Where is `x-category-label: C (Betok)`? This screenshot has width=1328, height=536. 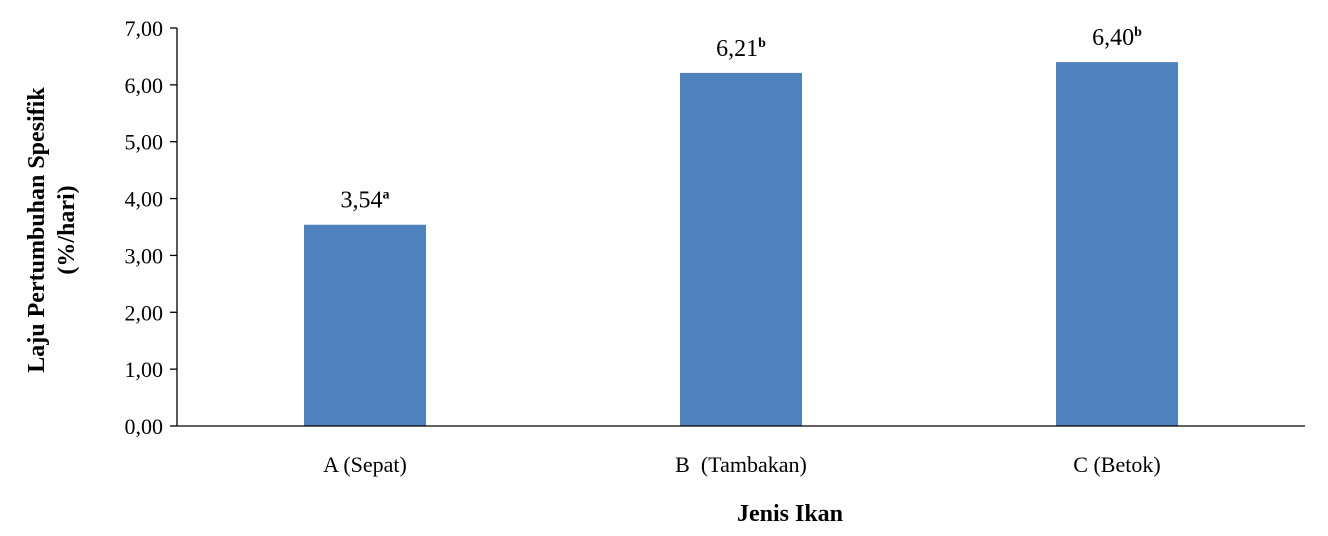 x-category-label: C (Betok) is located at coordinates (1116, 464).